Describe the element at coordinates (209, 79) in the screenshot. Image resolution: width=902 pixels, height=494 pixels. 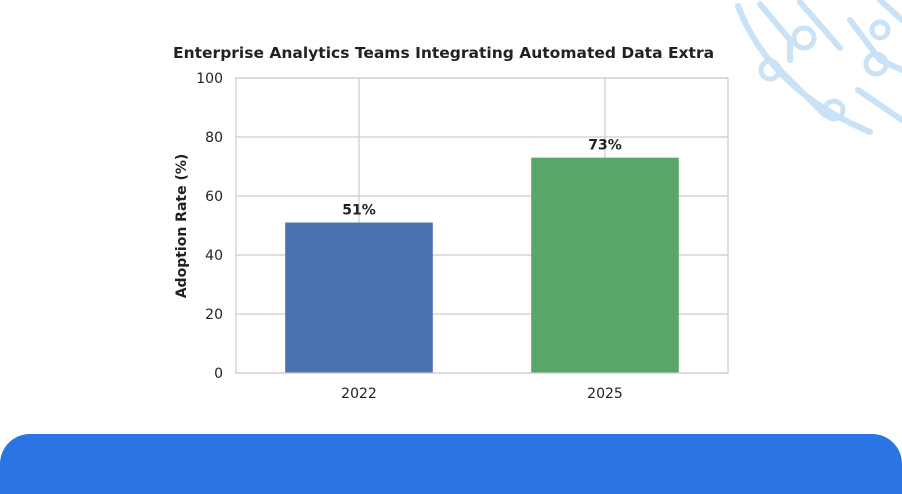
I see `y-tick-label: 100` at that location.